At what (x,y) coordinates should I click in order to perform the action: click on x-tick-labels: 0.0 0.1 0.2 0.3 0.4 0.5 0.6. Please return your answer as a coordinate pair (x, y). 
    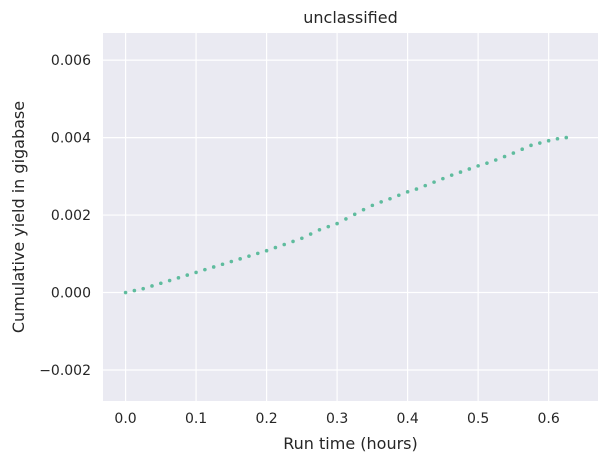
    Looking at the image, I should click on (336, 419).